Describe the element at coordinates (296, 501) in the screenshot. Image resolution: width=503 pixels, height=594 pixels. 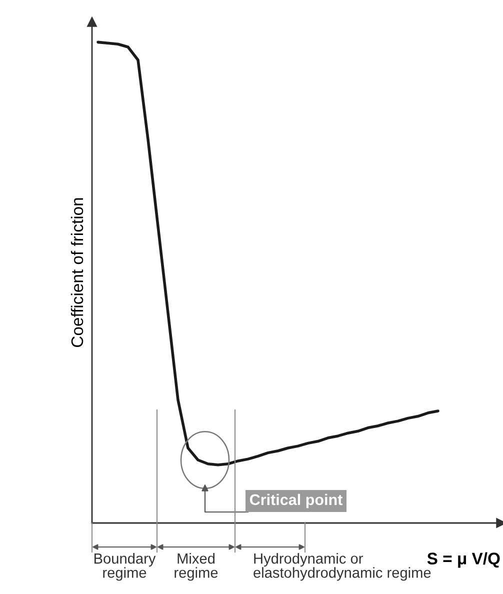
I see `annotation: Critical point` at that location.